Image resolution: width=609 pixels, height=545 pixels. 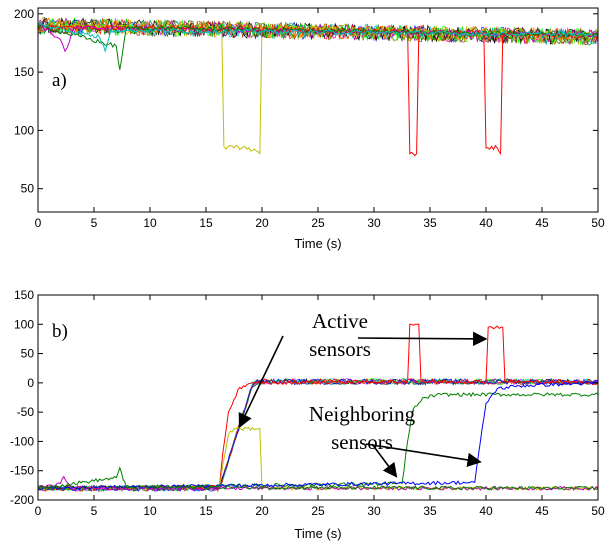 What do you see at coordinates (24, 130) in the screenshot?
I see `y-tick-label-a: 100` at bounding box center [24, 130].